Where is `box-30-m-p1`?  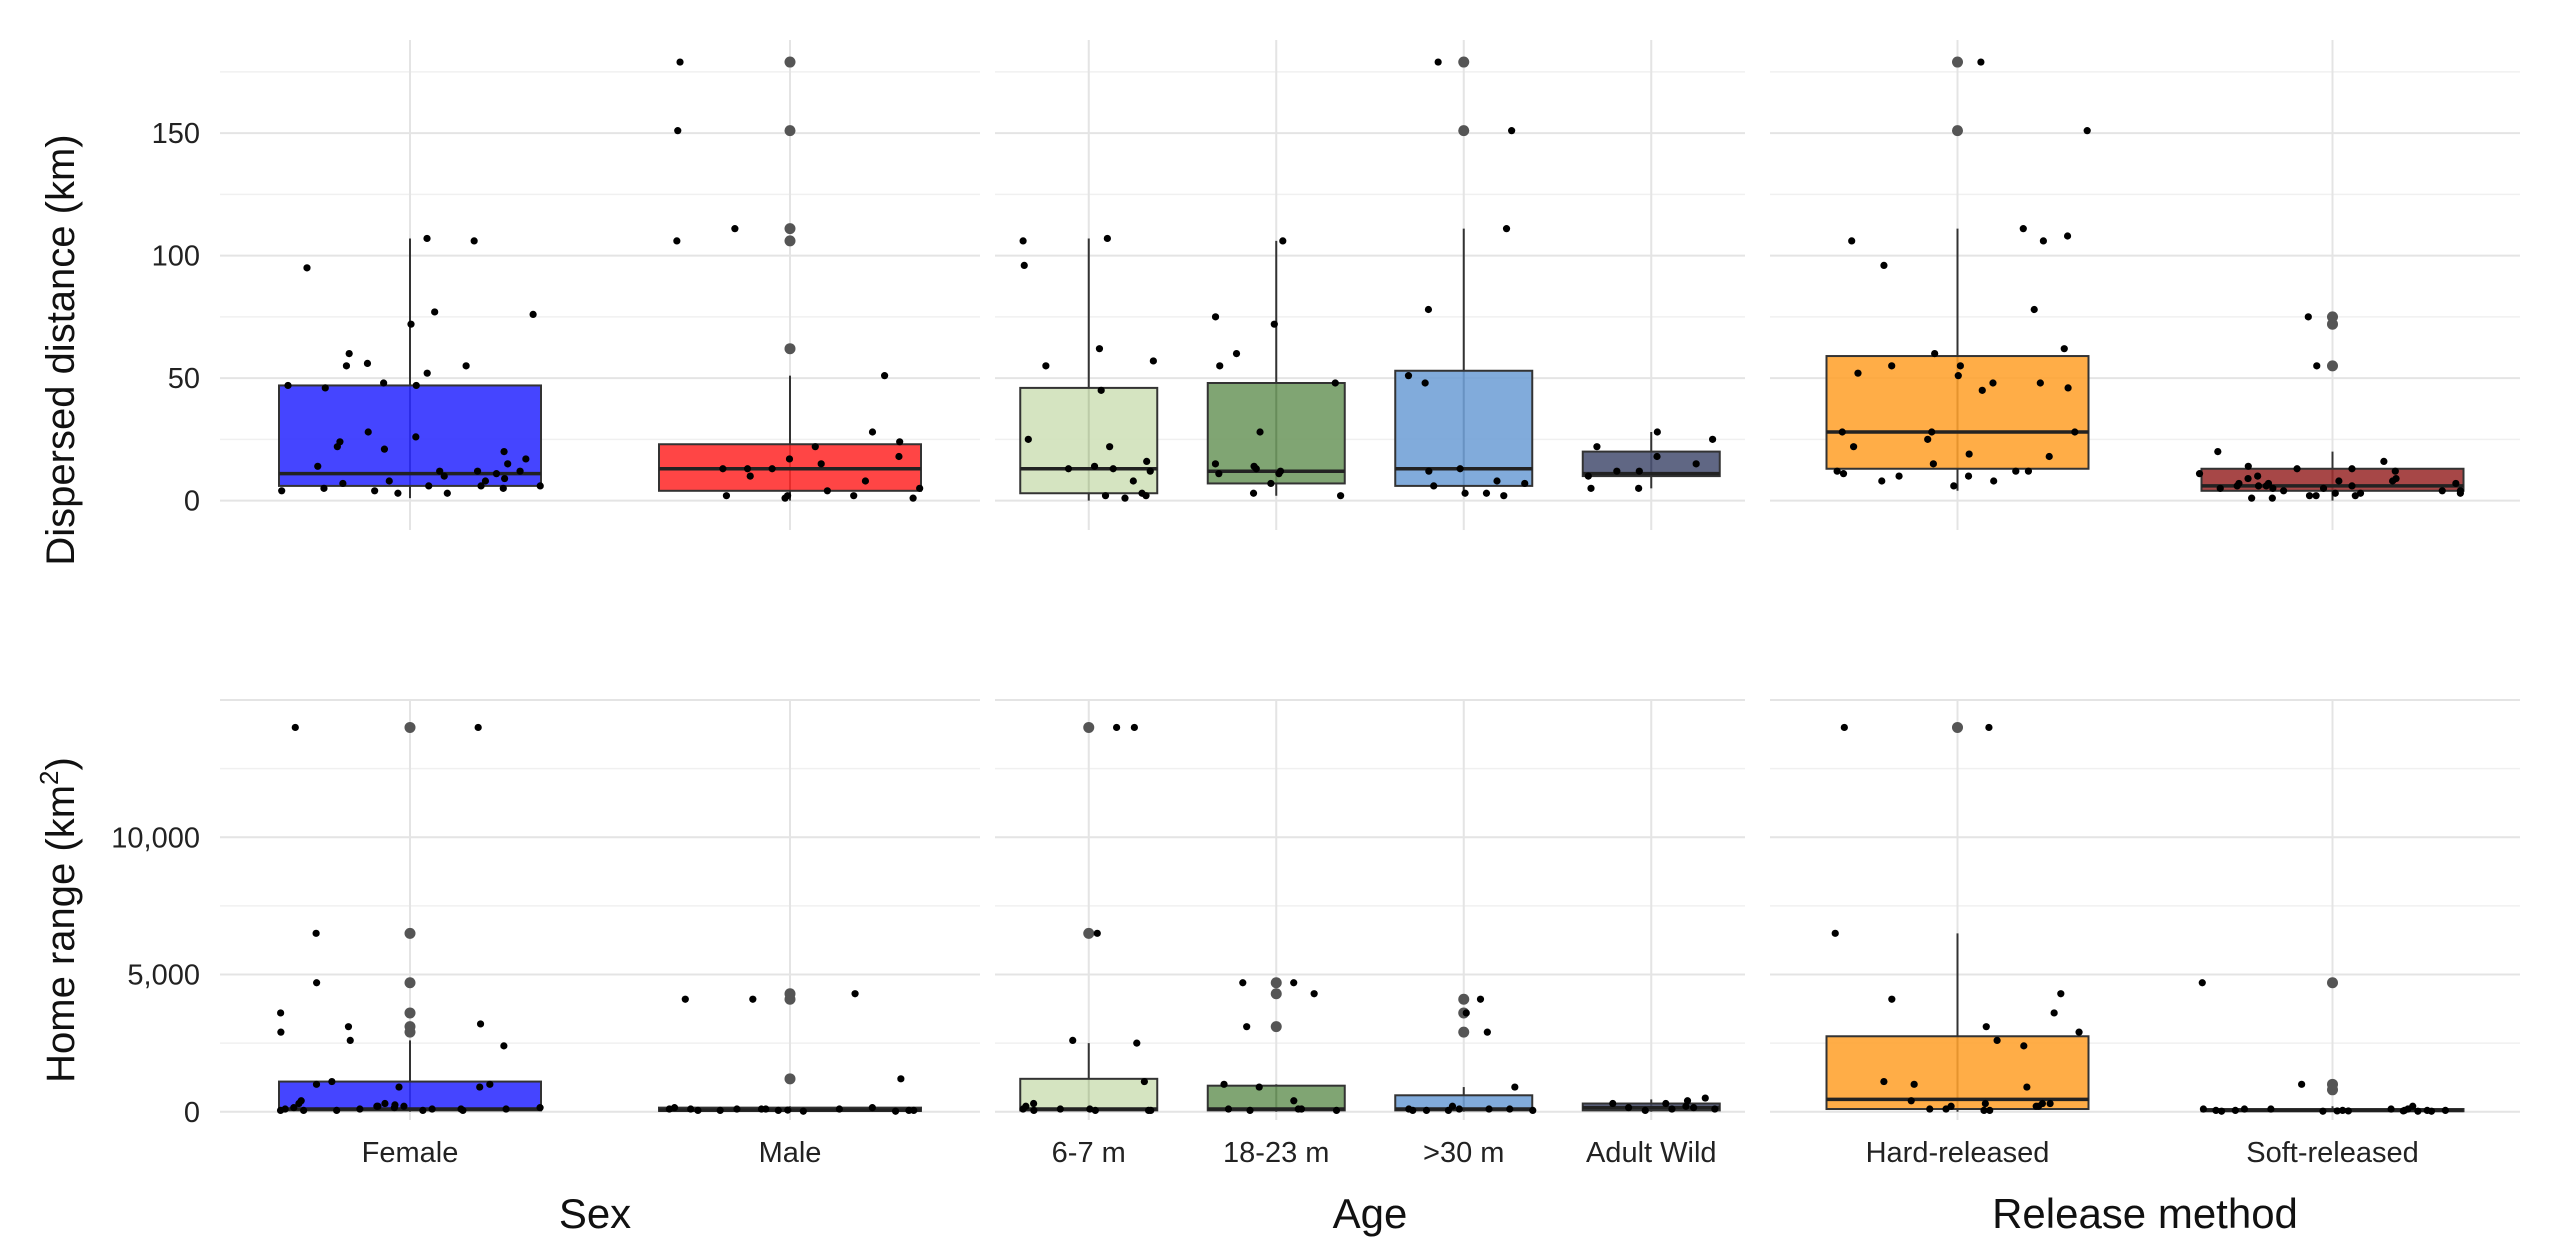
box-30-m-p1 is located at coordinates (1464, 428).